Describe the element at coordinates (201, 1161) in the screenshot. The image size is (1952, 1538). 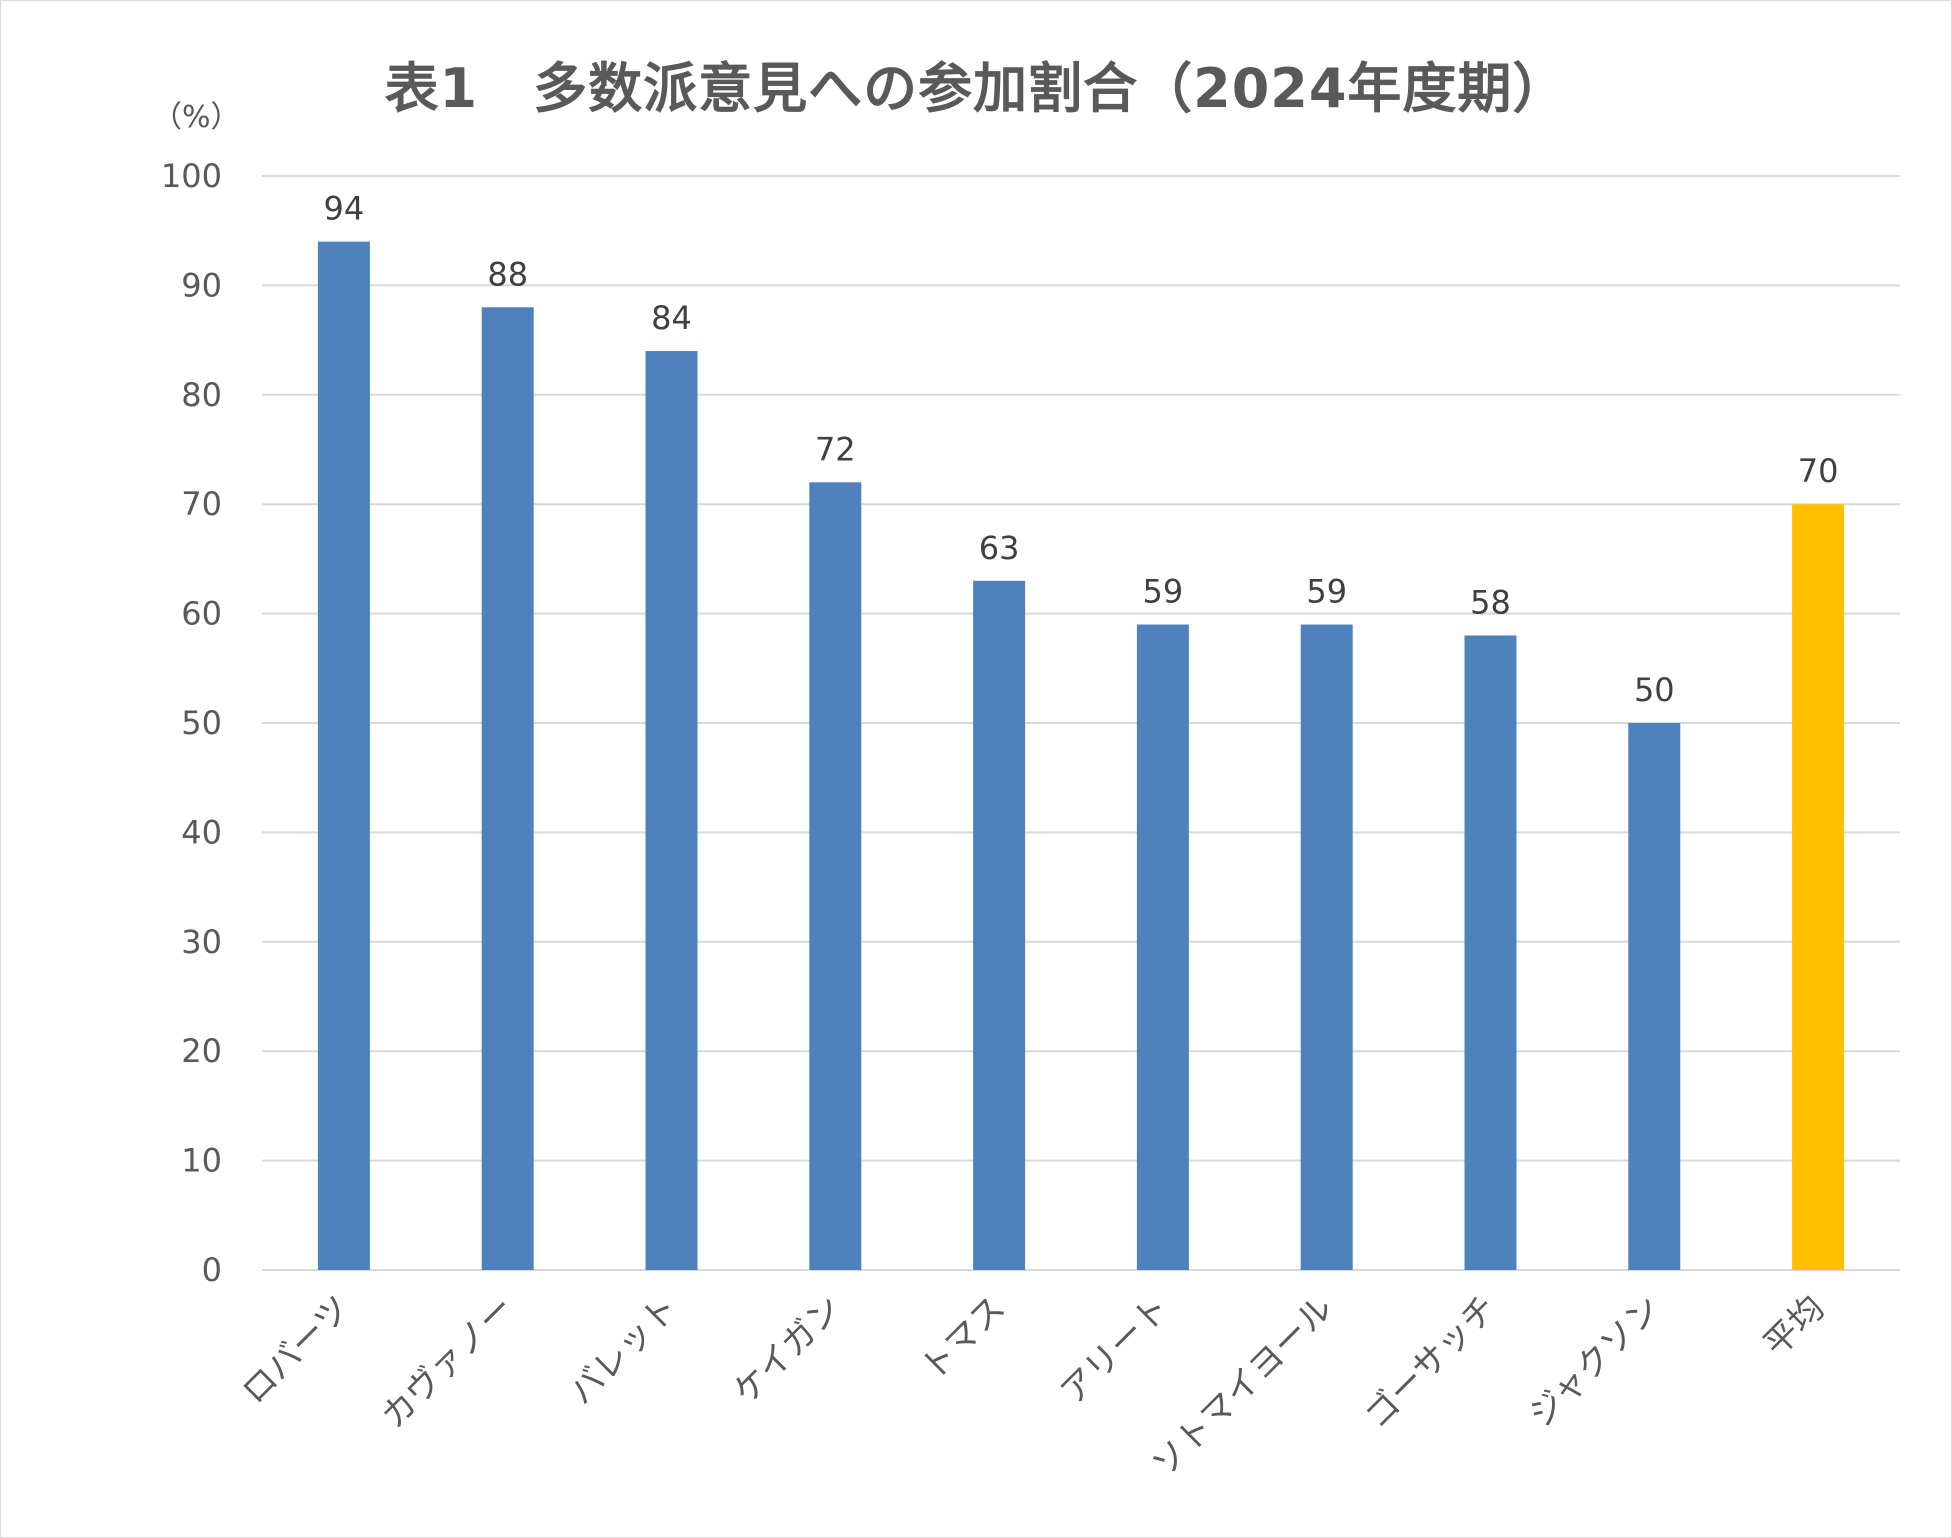
I see `y-tick-label: 10` at that location.